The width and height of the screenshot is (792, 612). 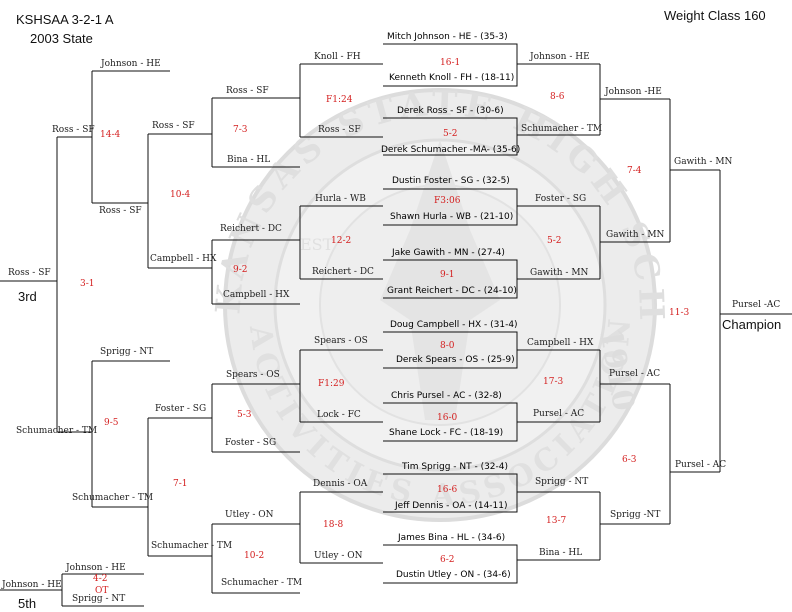 I want to click on match-score: 14-4, so click(x=110, y=135).